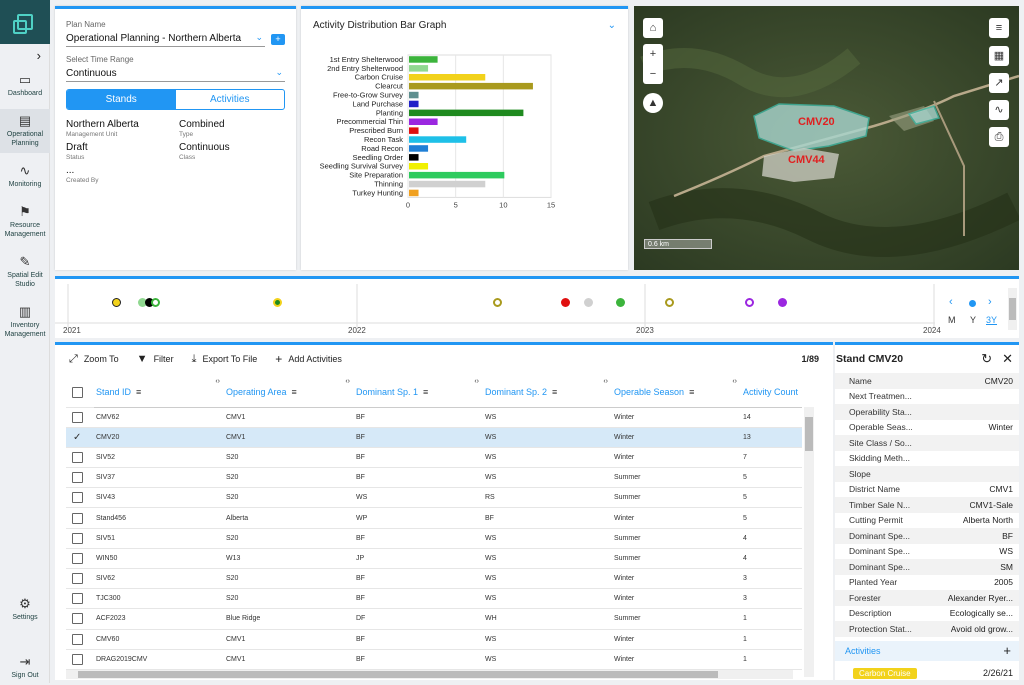 This screenshot has height=685, width=1024. I want to click on add-activities-button: Add Activities, so click(315, 359).